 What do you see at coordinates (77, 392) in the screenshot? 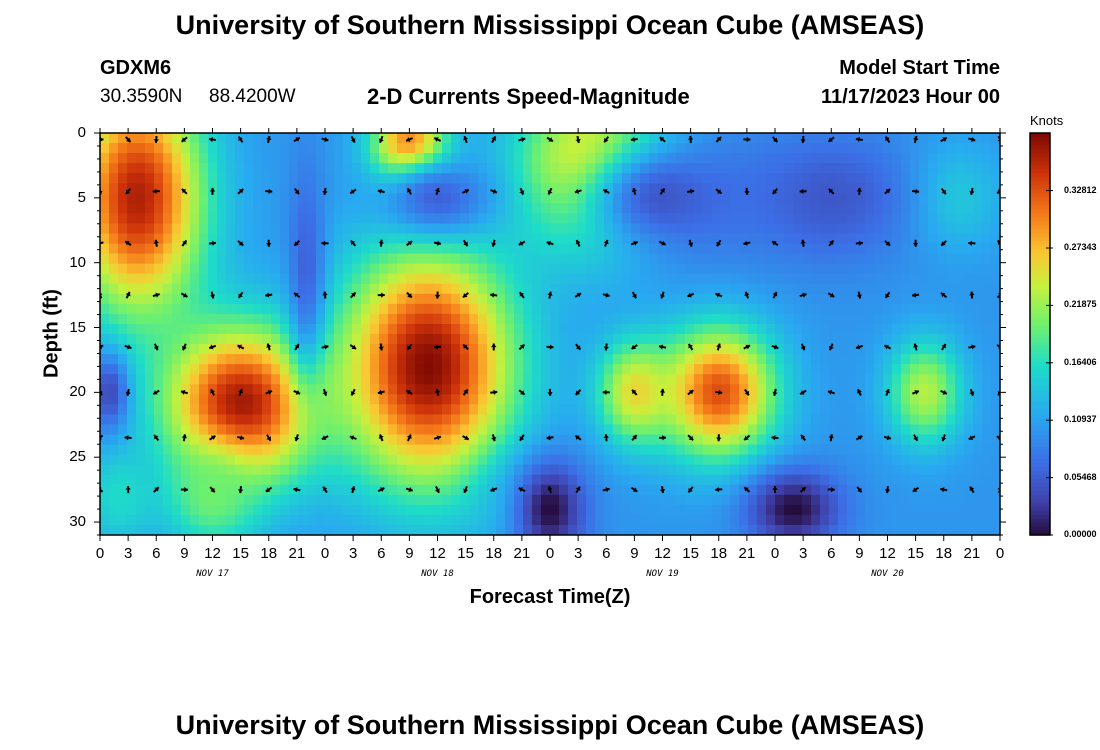
I see `y-tick-label: 20` at bounding box center [77, 392].